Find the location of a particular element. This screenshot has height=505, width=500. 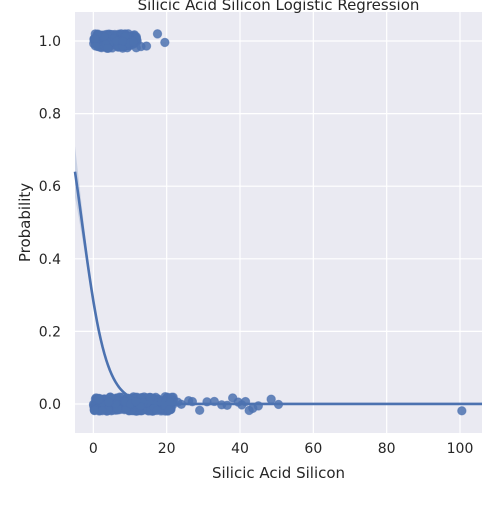

y-tick-labels: 0.0 0.2 0.4 0.6 0.8 1.0 is located at coordinates (50, 223).